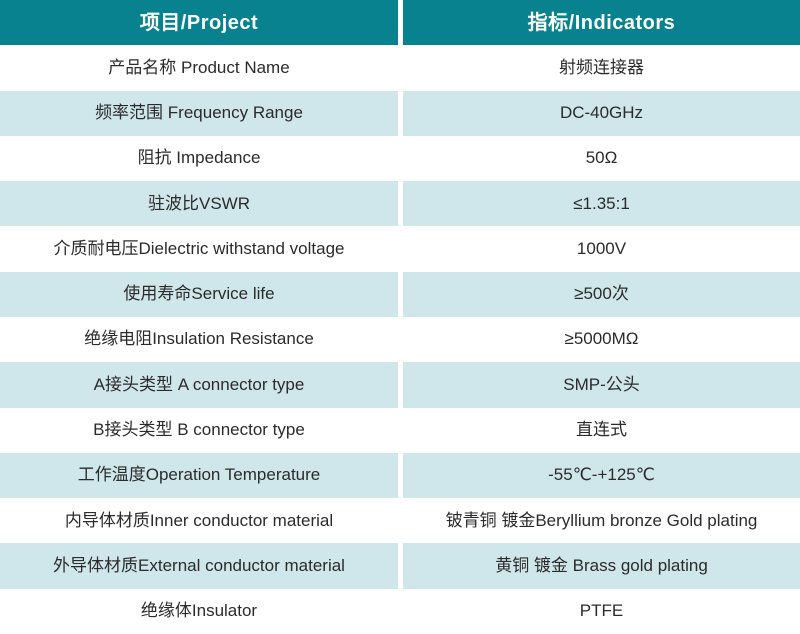  What do you see at coordinates (601, 158) in the screenshot?
I see `indicator-cell: 50Ω` at bounding box center [601, 158].